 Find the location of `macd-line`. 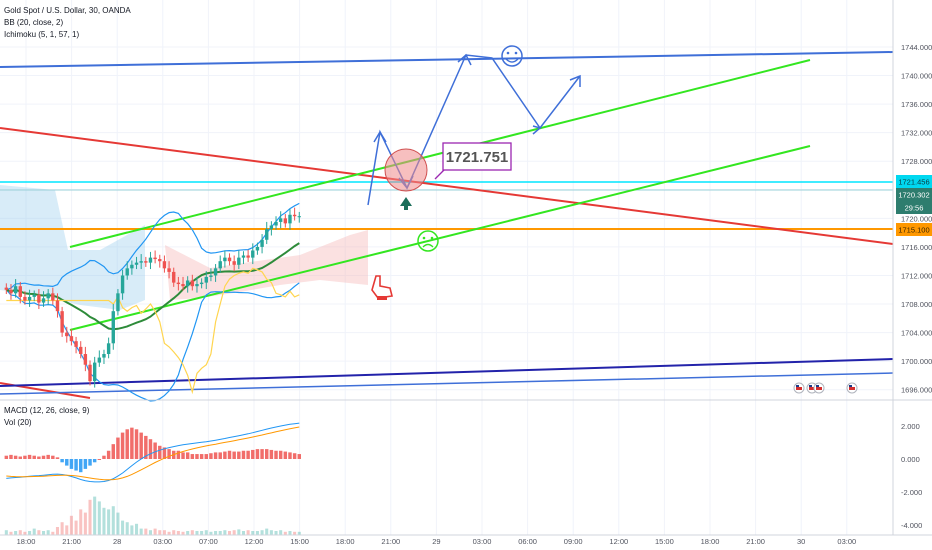

macd-line is located at coordinates (153, 452).